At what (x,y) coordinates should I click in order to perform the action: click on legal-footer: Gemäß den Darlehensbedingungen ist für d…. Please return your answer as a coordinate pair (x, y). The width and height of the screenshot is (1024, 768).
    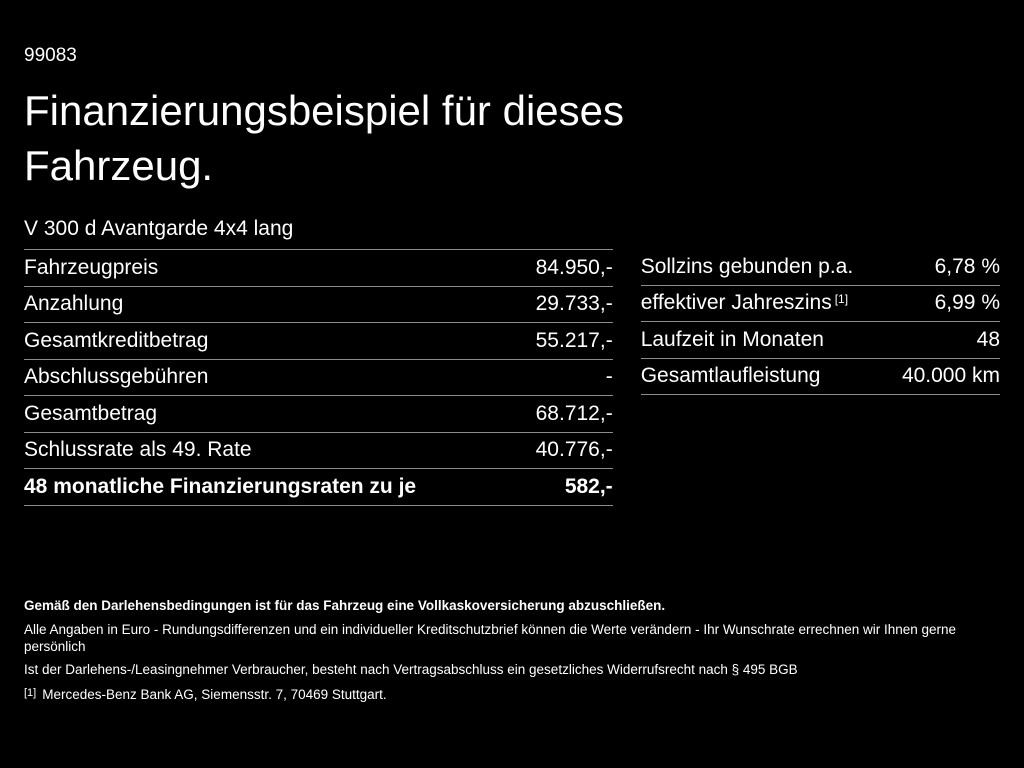
    Looking at the image, I should click on (512, 653).